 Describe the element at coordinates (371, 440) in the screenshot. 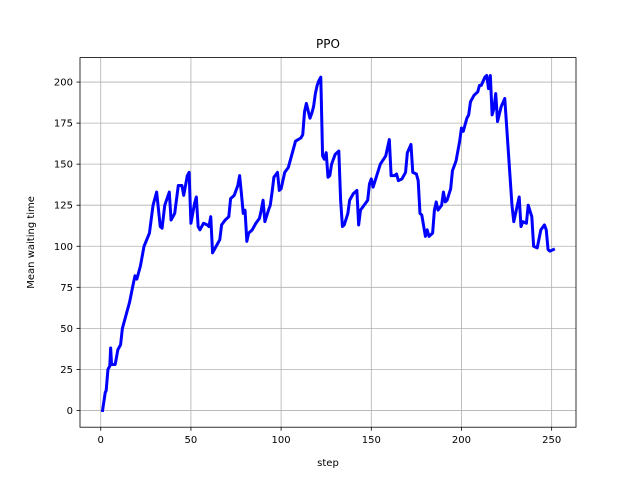

I see `x-tick-label: 150` at that location.